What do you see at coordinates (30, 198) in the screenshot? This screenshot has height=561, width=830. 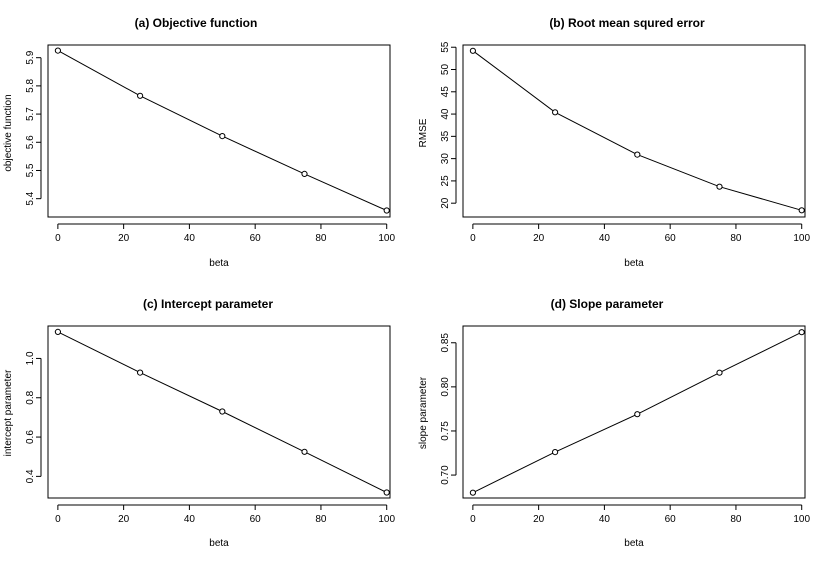 I see `y-tick-label: 5.4` at bounding box center [30, 198].